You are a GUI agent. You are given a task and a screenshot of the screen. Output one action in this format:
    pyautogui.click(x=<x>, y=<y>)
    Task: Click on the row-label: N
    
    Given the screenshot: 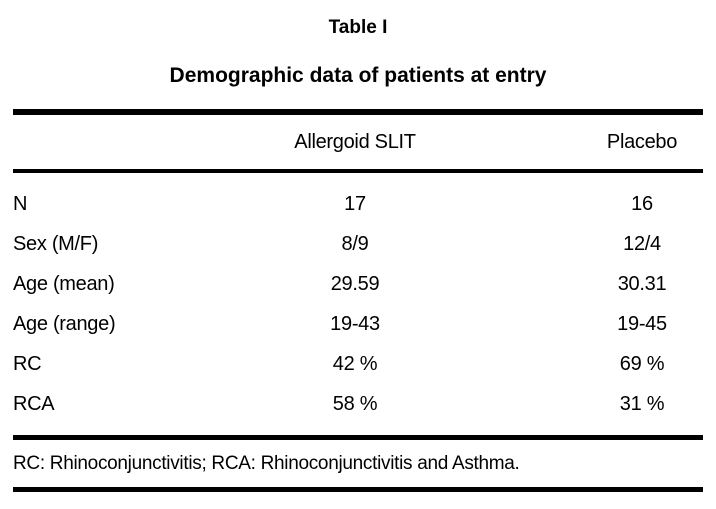 What is the action you would take?
    pyautogui.click(x=20, y=203)
    